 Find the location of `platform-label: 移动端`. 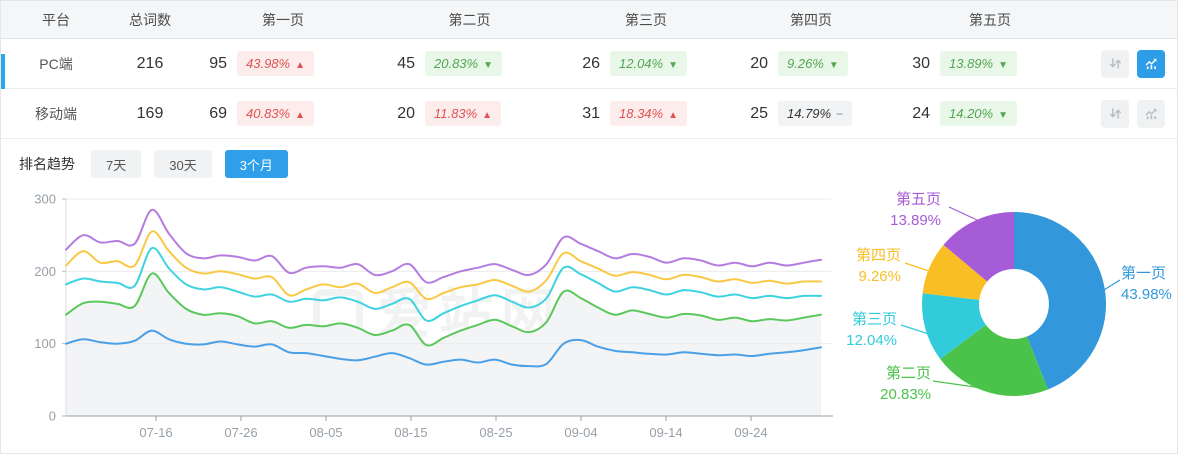

platform-label: 移动端 is located at coordinates (56, 113).